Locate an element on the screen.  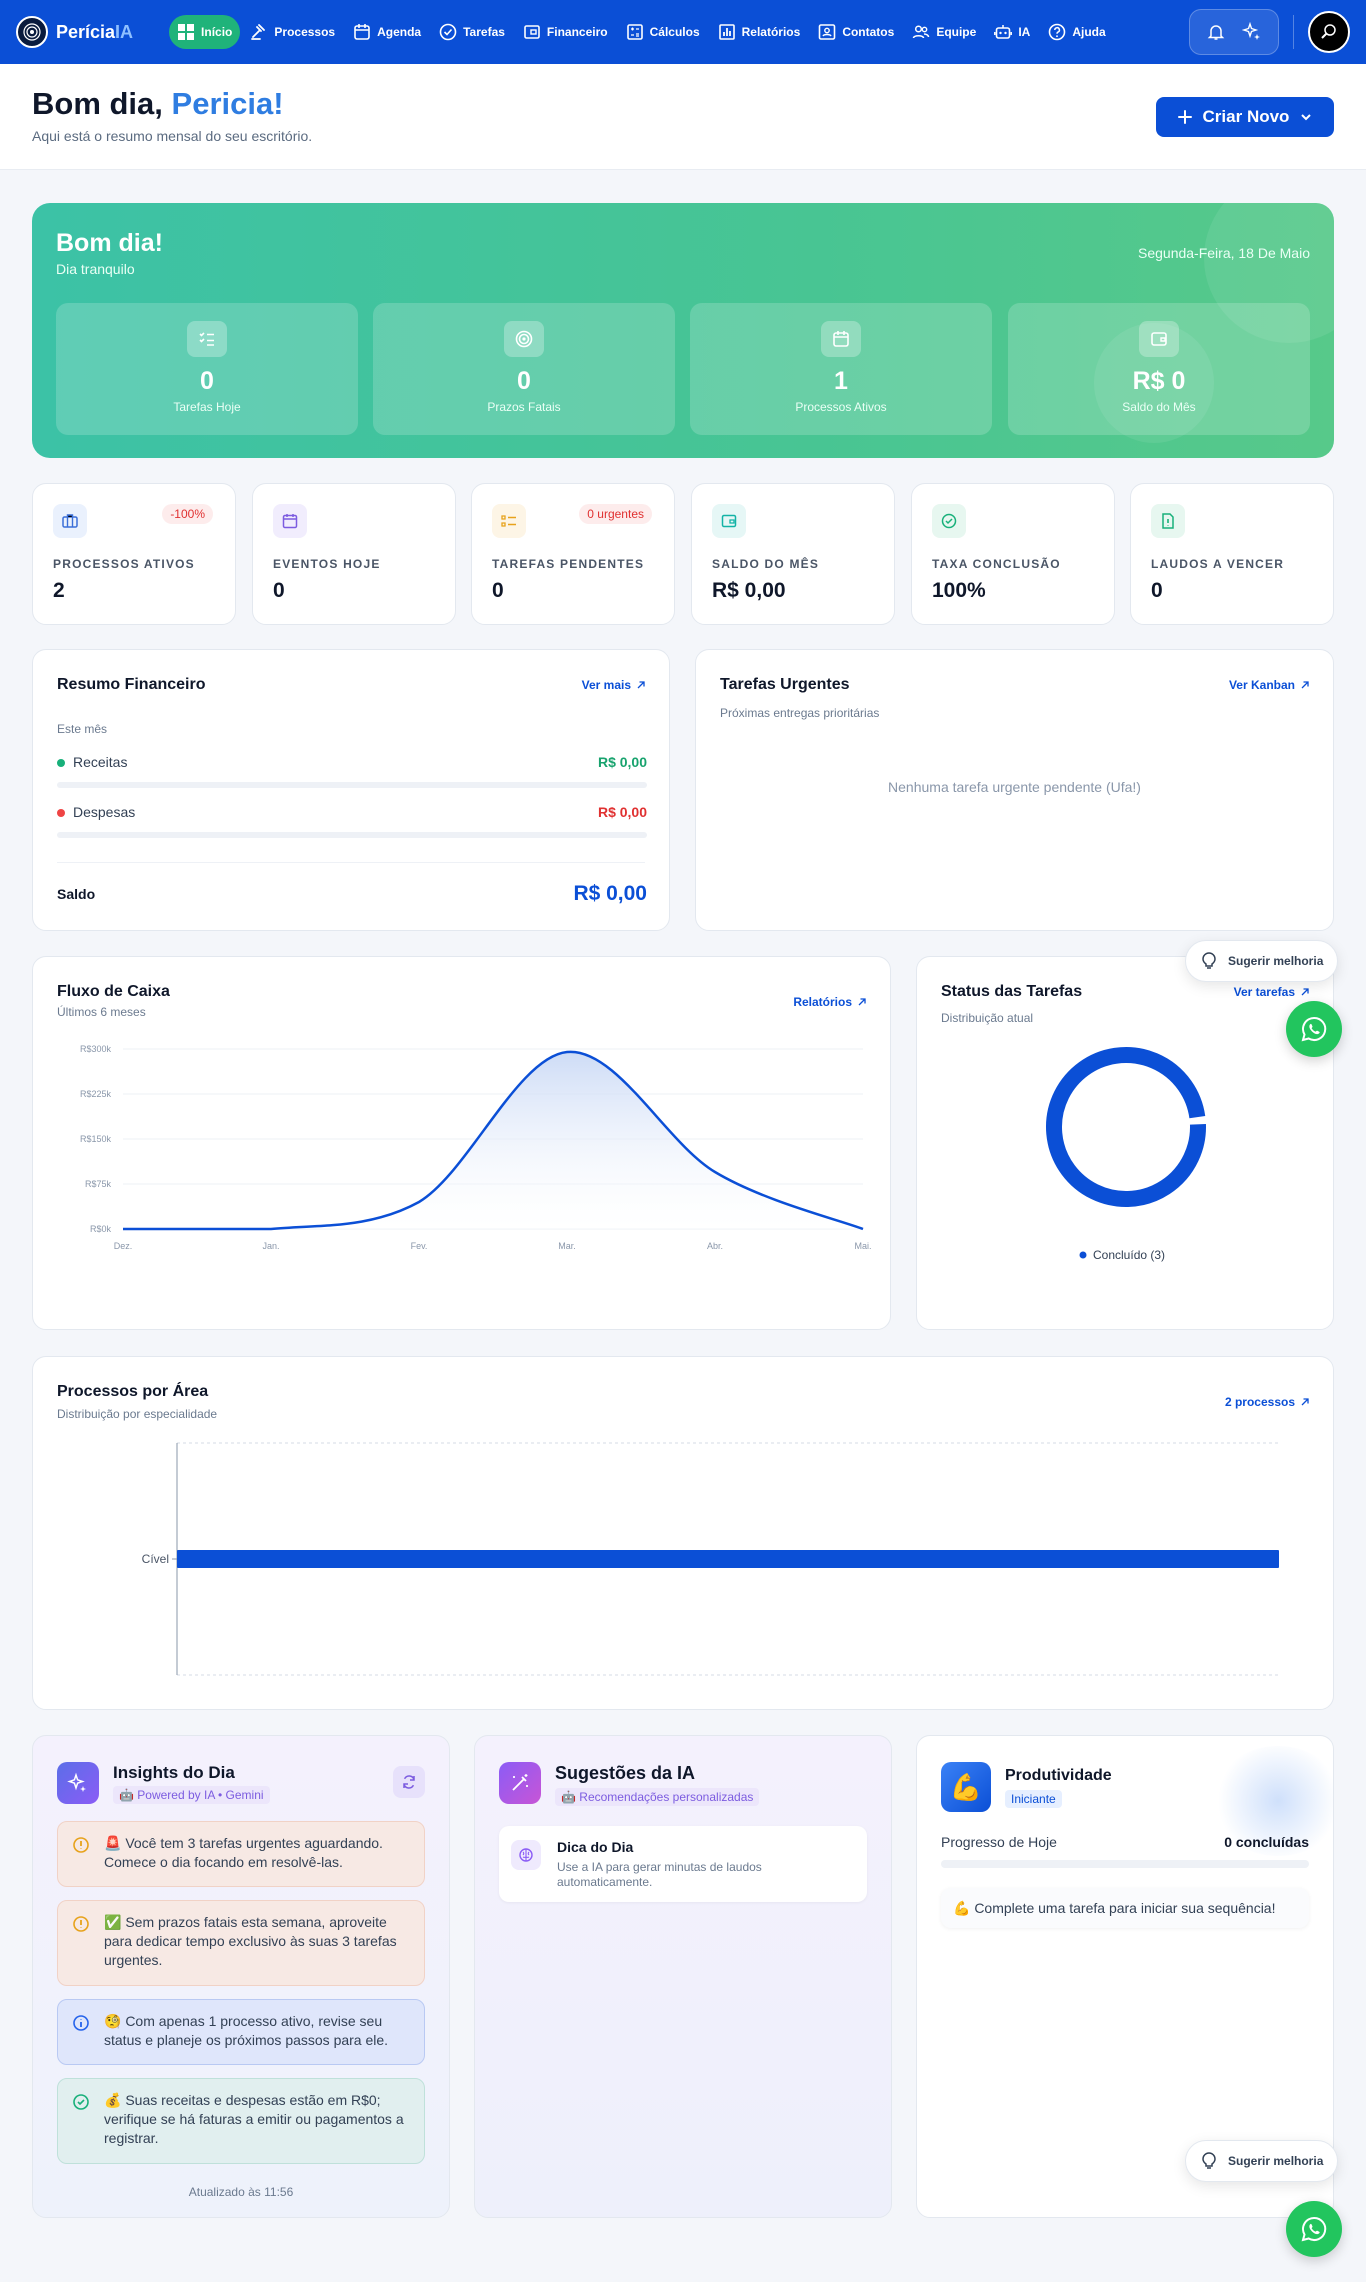
processes-by-area-chart: Cível is located at coordinates (710, 1559).